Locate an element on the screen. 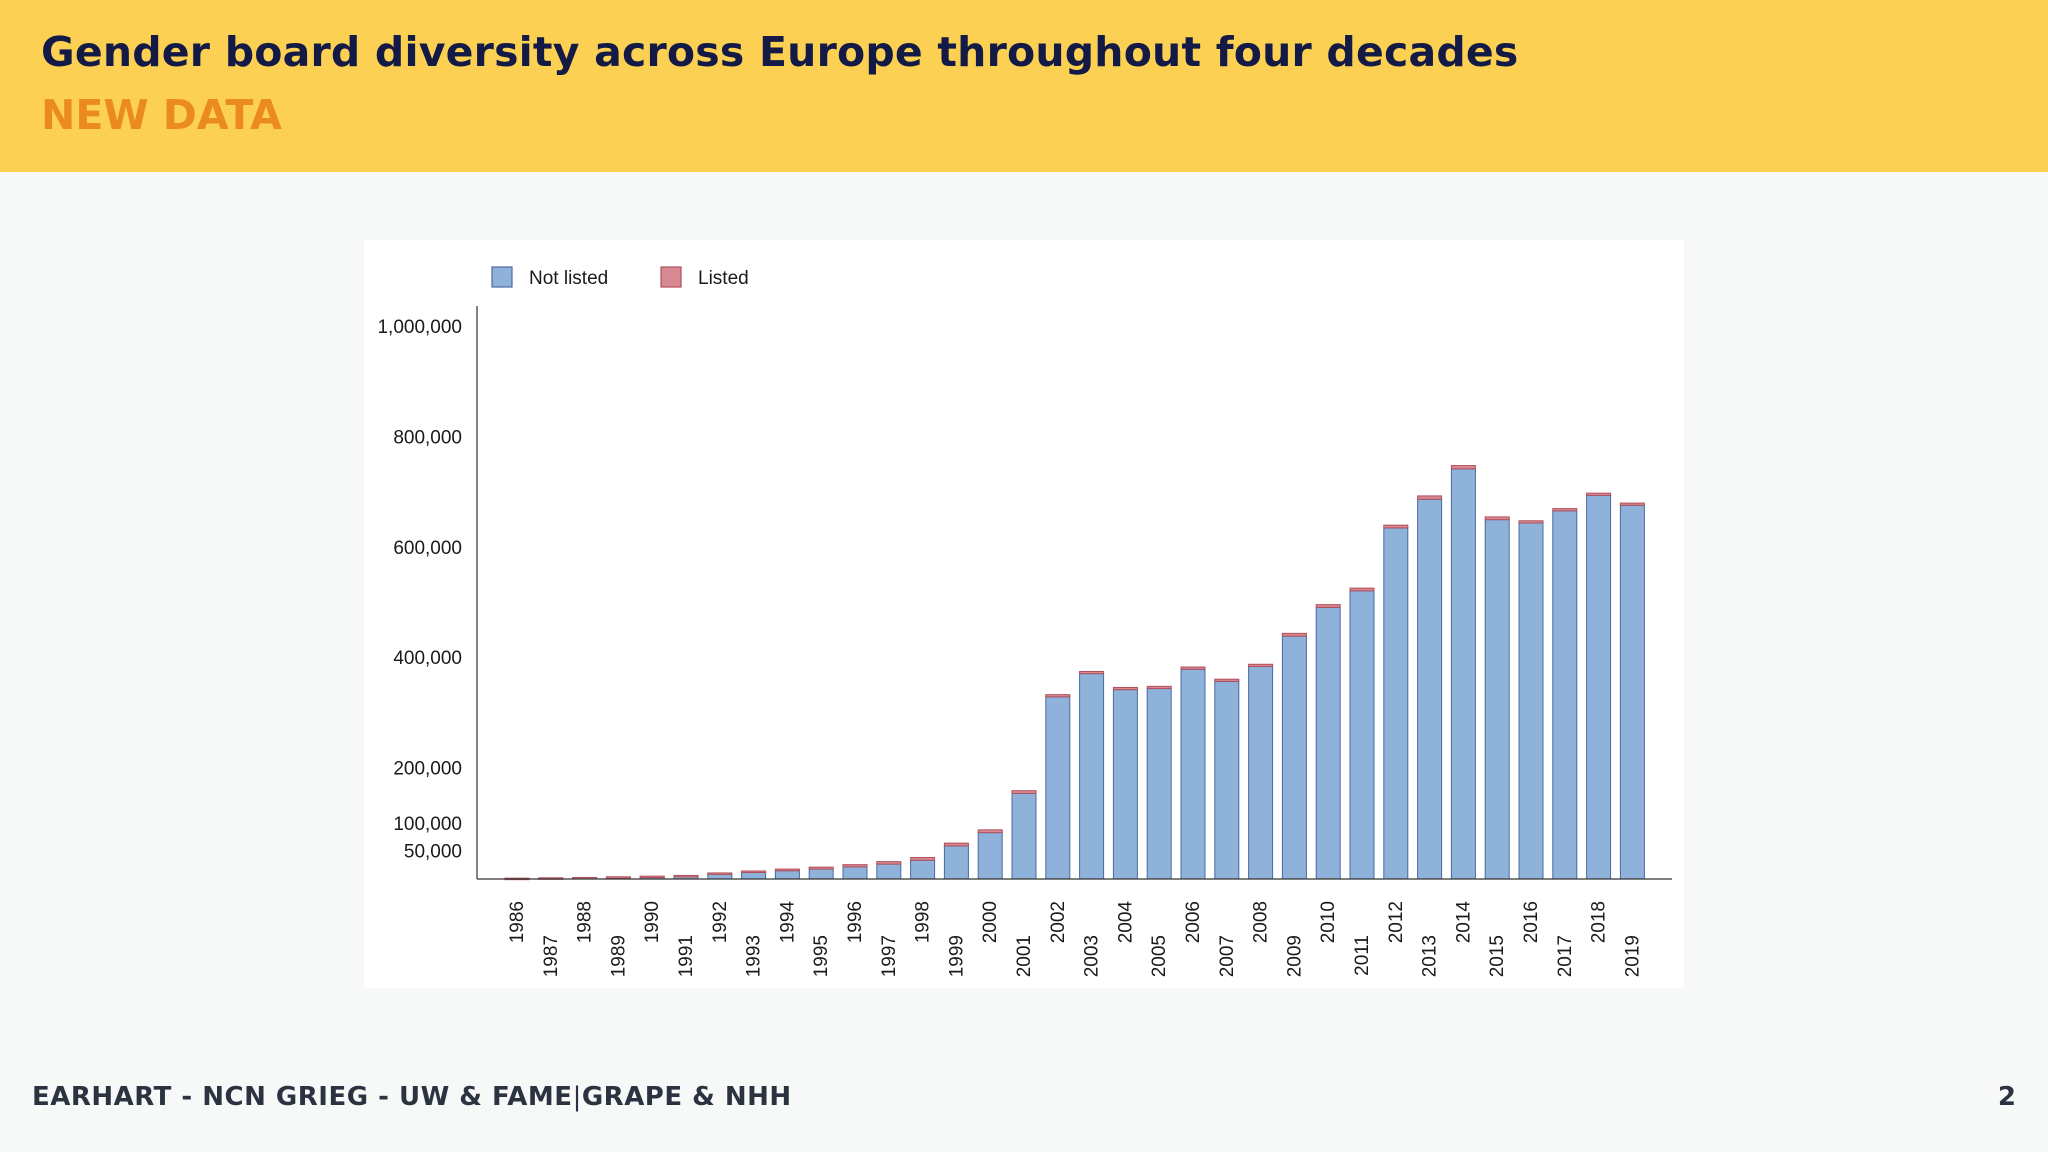  x-tick-label: 1988 is located at coordinates (585, 922).